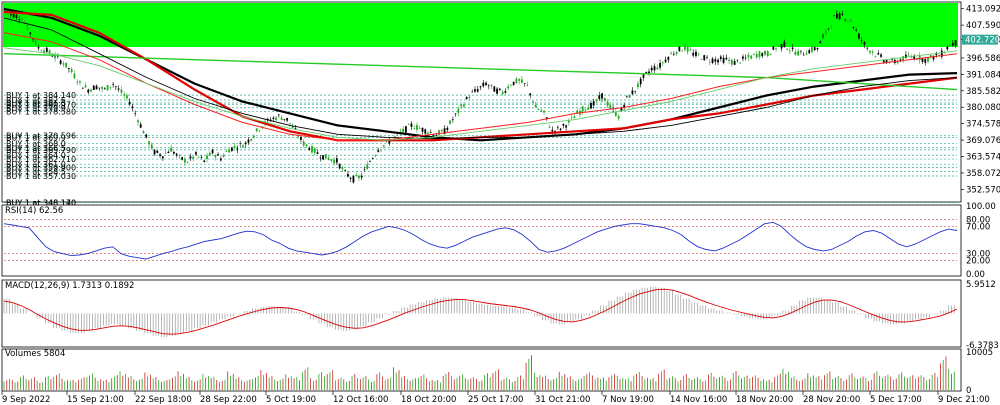 Image resolution: width=1000 pixels, height=405 pixels. What do you see at coordinates (36, 103) in the screenshot?
I see `buy-order-label: BUY 1 at 381.5` at bounding box center [36, 103].